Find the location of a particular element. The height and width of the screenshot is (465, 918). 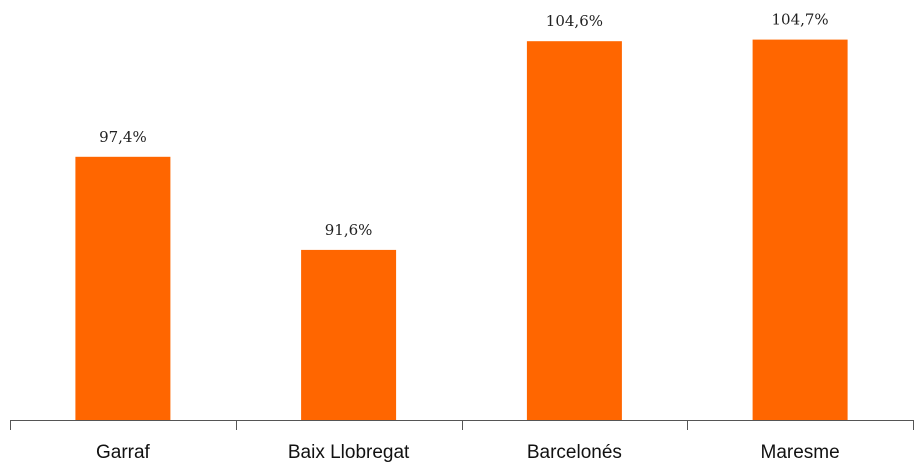

data-label: 91,6% is located at coordinates (349, 230).